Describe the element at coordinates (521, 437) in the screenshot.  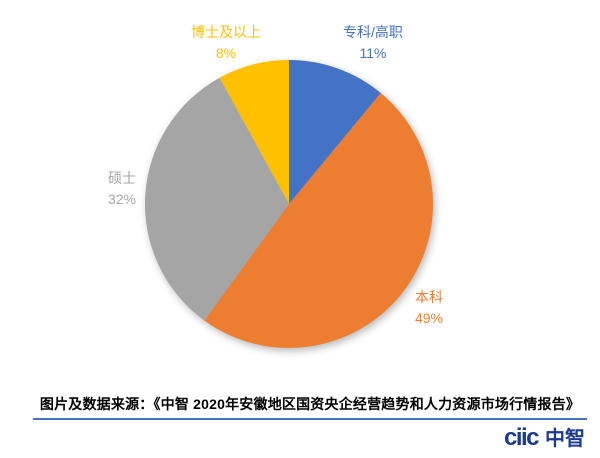
I see `ciic-logo-wordmark: ciic` at that location.